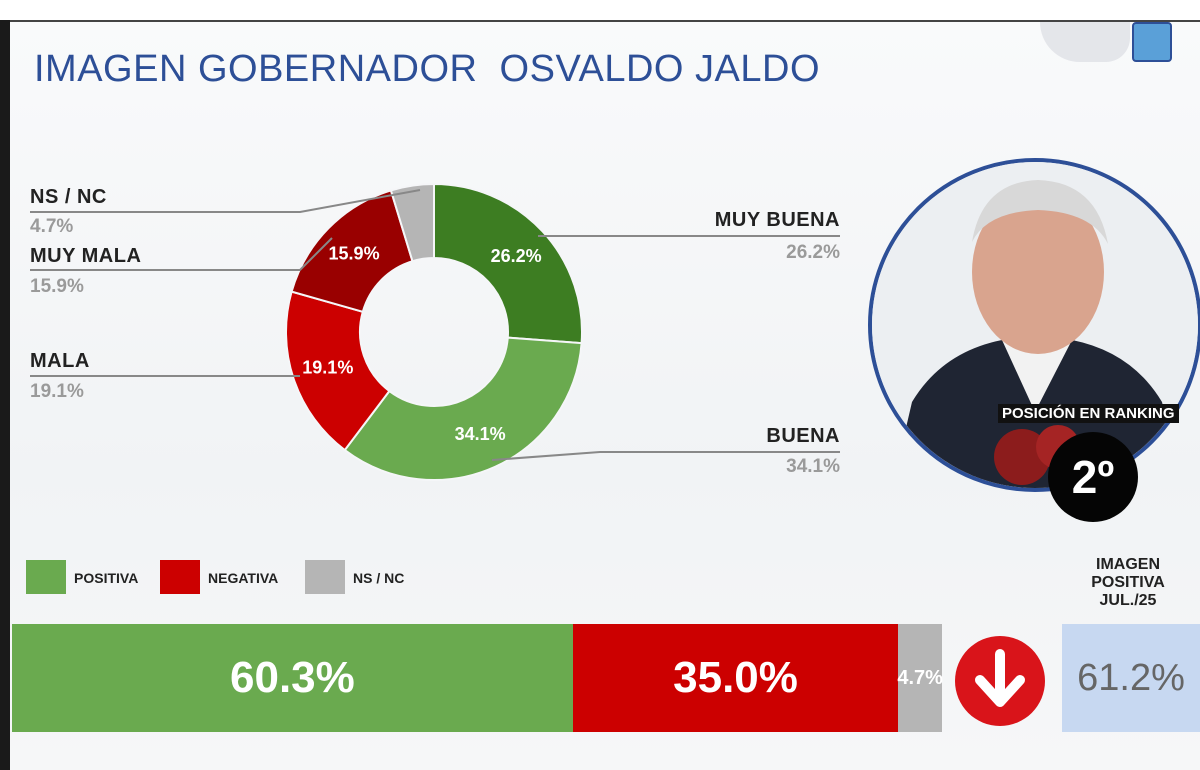 This screenshot has height=770, width=1200. Describe the element at coordinates (1093, 477) in the screenshot. I see `ranking-badge: 2º` at that location.